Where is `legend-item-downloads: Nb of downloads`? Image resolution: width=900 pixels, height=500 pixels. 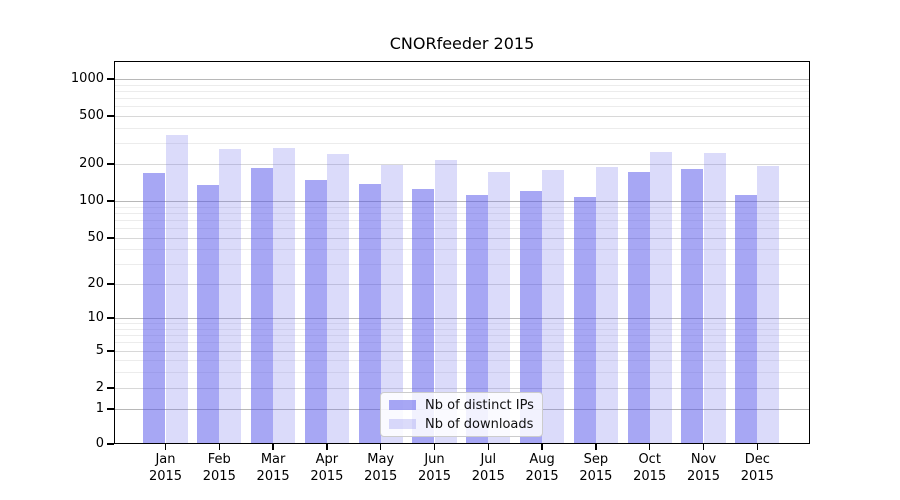 legend-item-downloads: Nb of downloads is located at coordinates (461, 424).